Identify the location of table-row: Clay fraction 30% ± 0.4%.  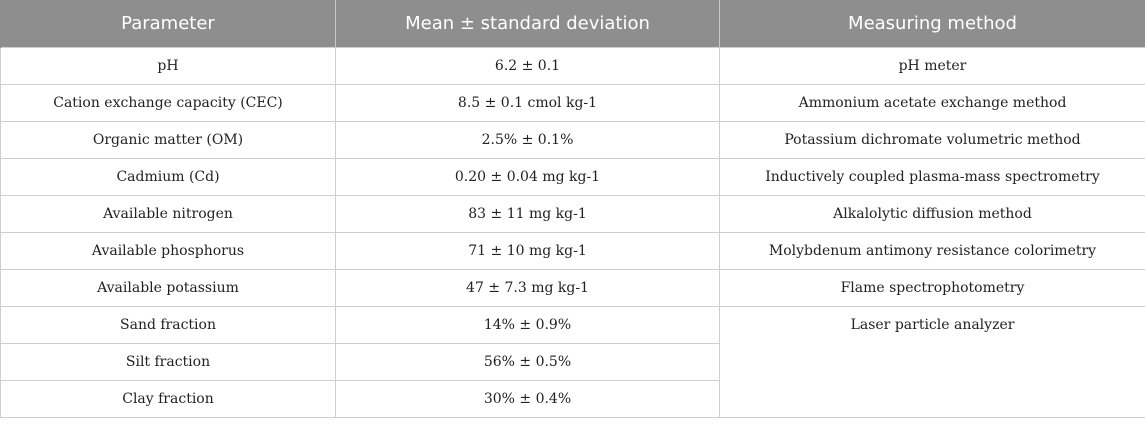
(572, 399).